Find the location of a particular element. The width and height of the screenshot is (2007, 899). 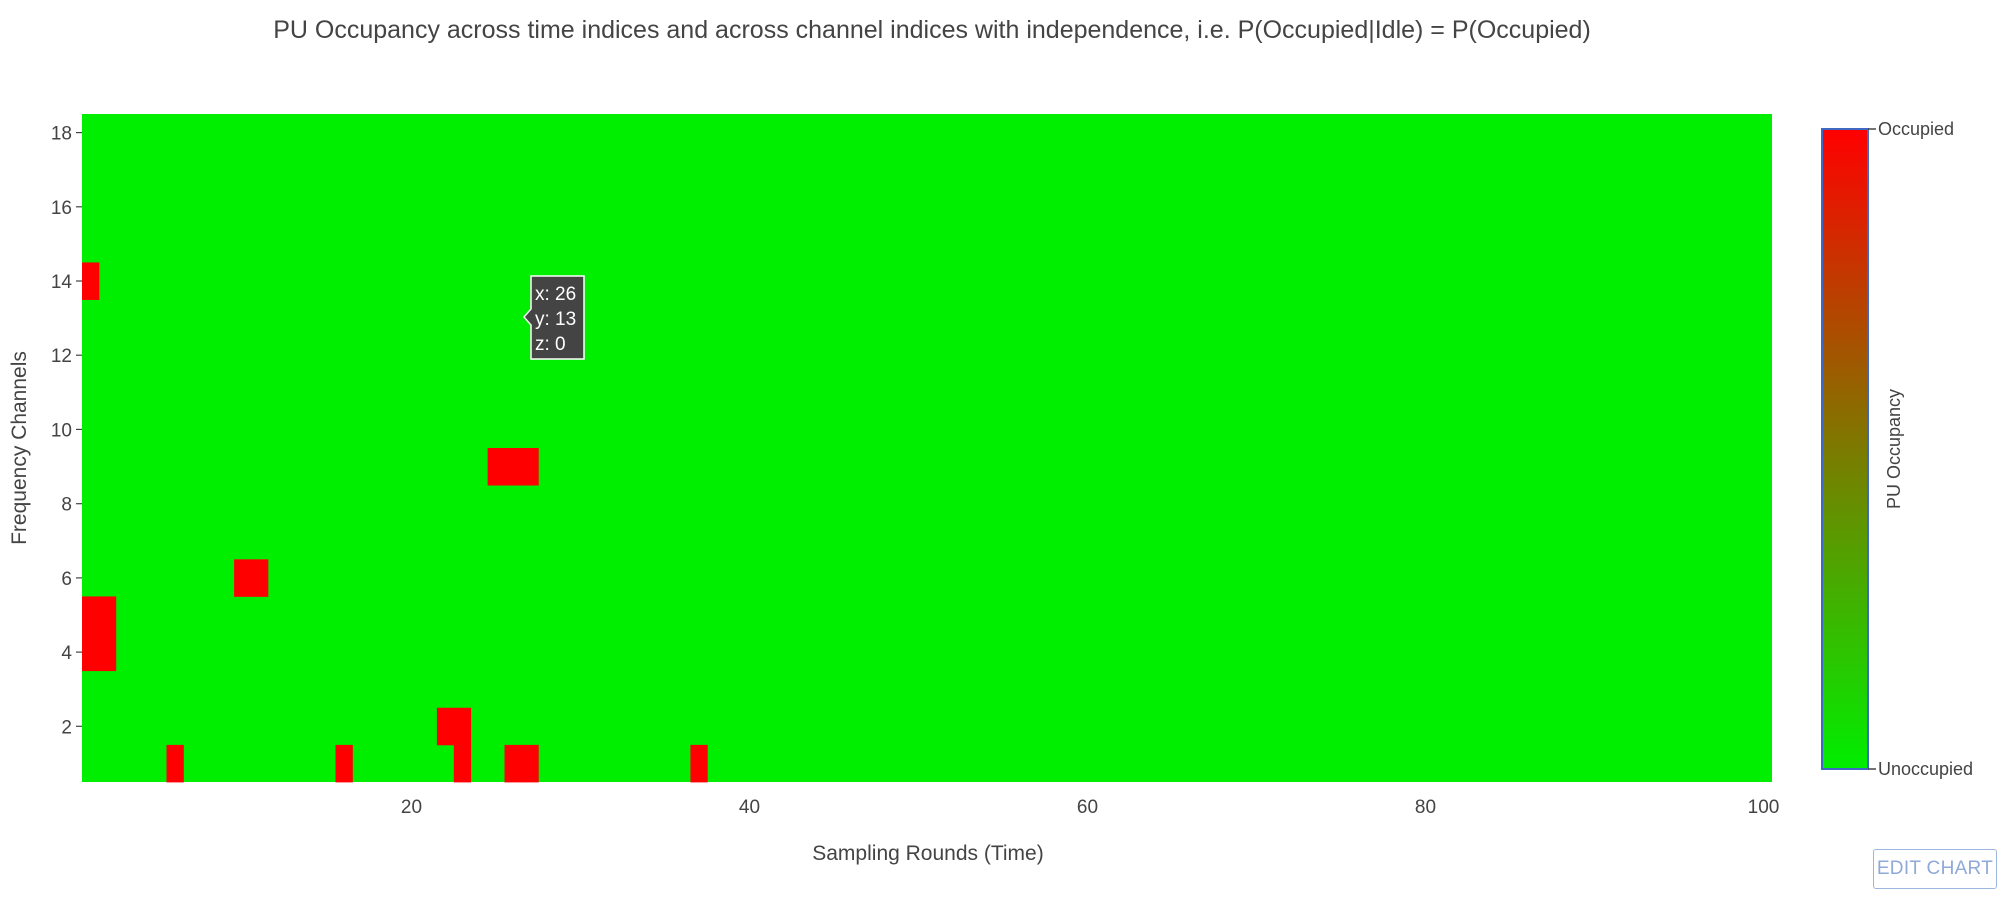

y-tick-label: 16 is located at coordinates (61, 208).